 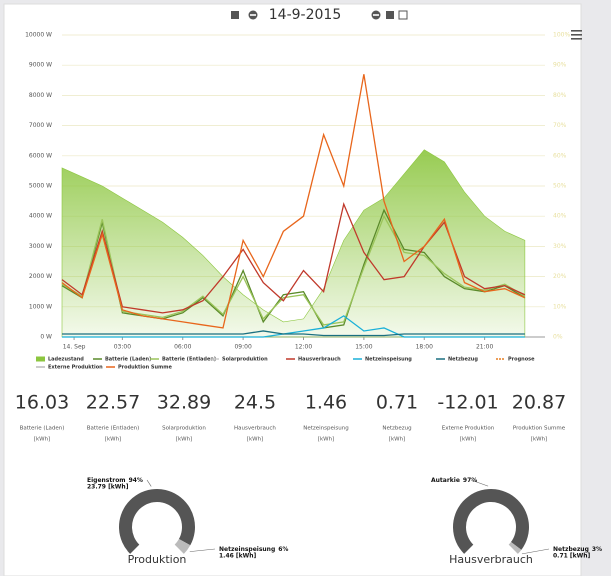 I want to click on donut-title: Produktion, so click(x=157, y=559).